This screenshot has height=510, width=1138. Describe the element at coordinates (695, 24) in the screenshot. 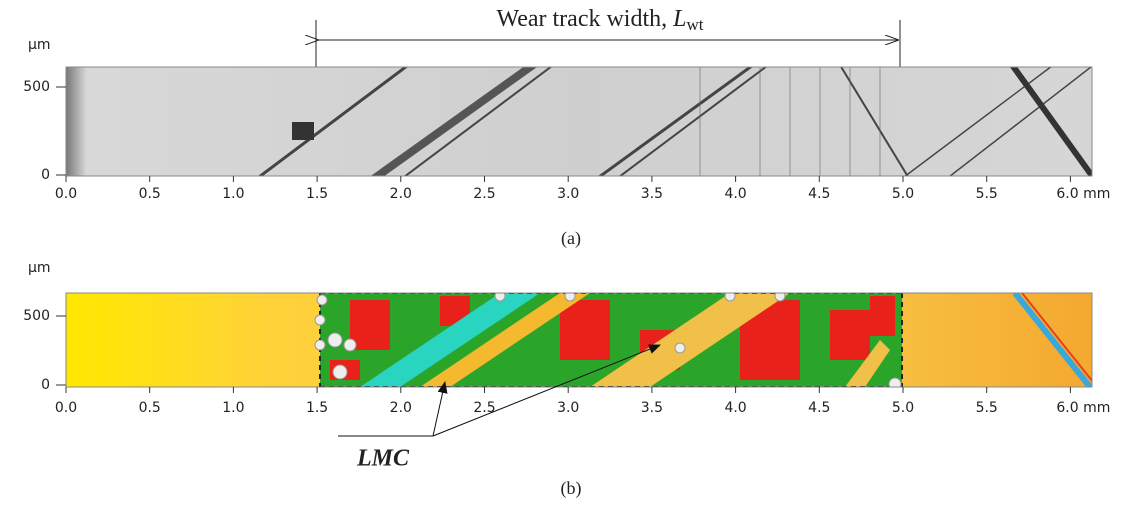

I see `title-subscript: wt` at that location.